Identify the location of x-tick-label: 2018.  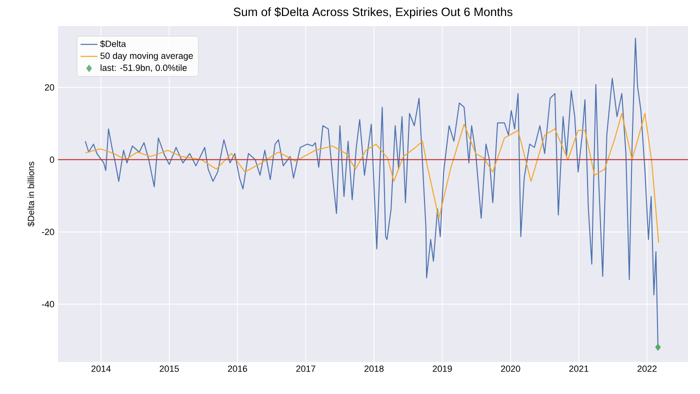
(374, 369).